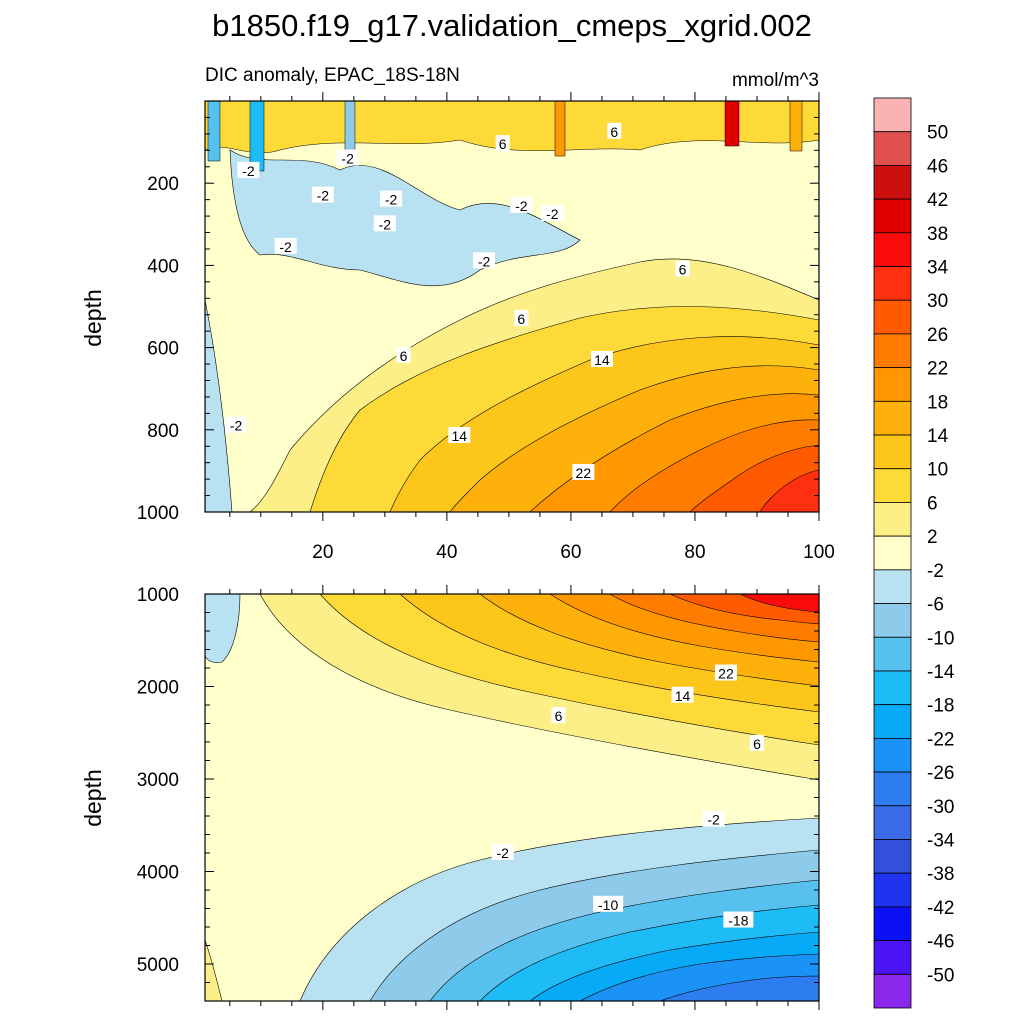 The height and width of the screenshot is (1024, 1024). I want to click on upper-streak-d, so click(560, 129).